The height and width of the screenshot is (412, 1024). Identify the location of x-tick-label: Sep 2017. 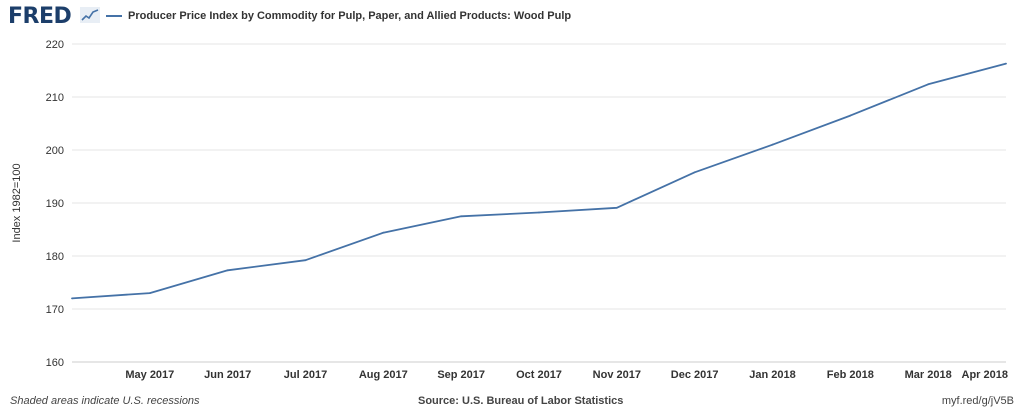
(461, 375).